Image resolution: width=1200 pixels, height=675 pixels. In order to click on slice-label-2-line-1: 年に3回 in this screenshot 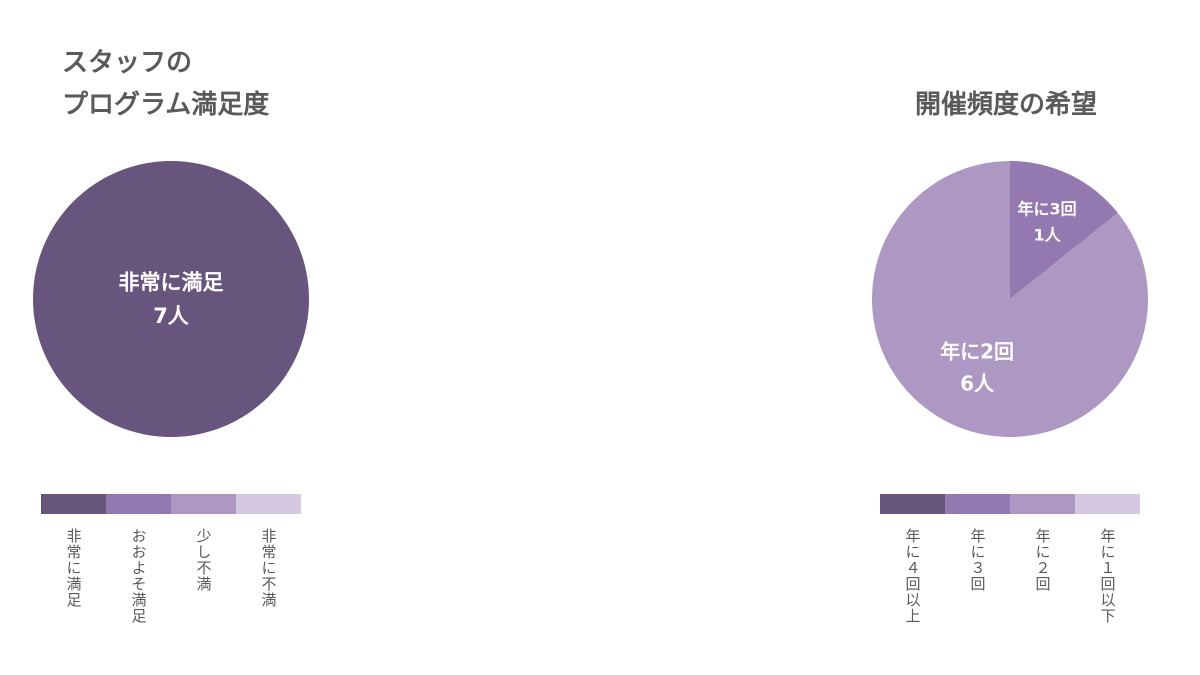, I will do `click(1047, 209)`.